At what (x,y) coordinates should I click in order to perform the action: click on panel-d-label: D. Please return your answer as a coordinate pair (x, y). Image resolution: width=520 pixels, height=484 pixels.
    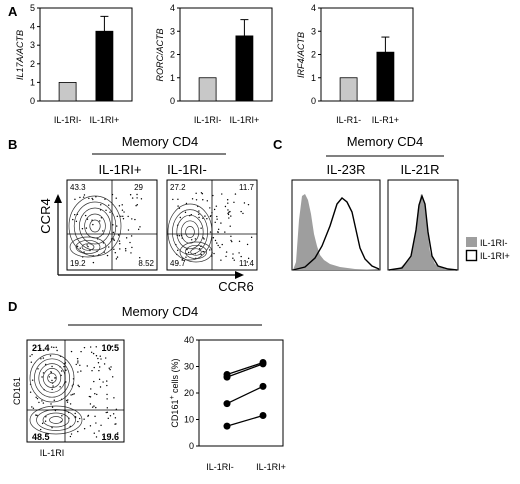
    Looking at the image, I should click on (12, 306).